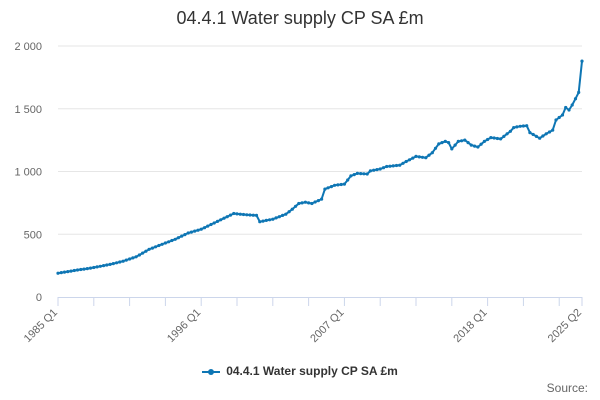 The width and height of the screenshot is (600, 400). What do you see at coordinates (470, 326) in the screenshot?
I see `x-tick-label: 2018 Q1` at bounding box center [470, 326].